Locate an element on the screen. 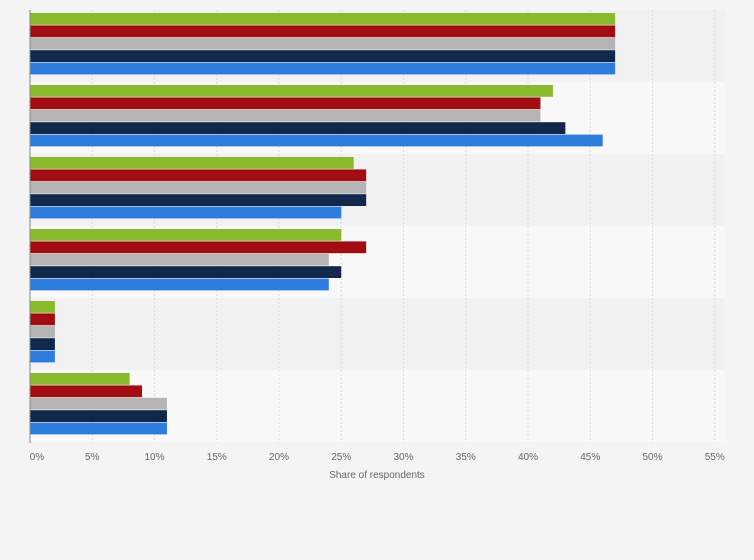 The width and height of the screenshot is (754, 560). x-tick-label: 15% is located at coordinates (217, 457).